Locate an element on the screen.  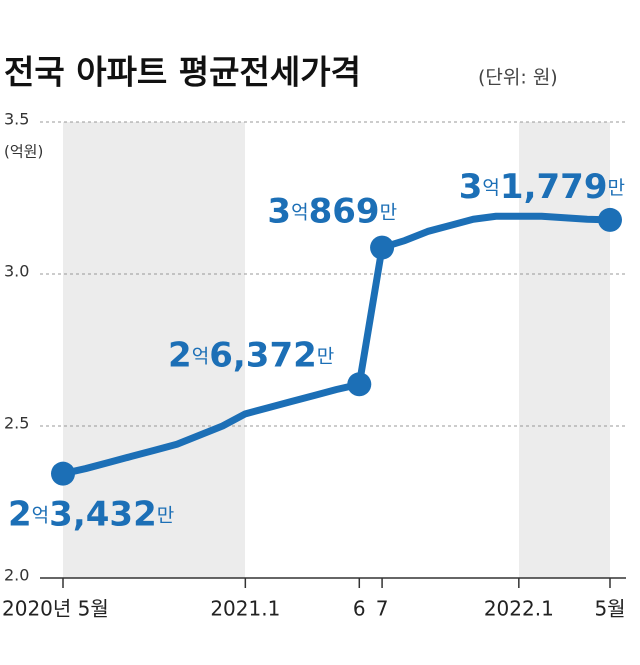
value-label: 2억6,372만 is located at coordinates (251, 355).